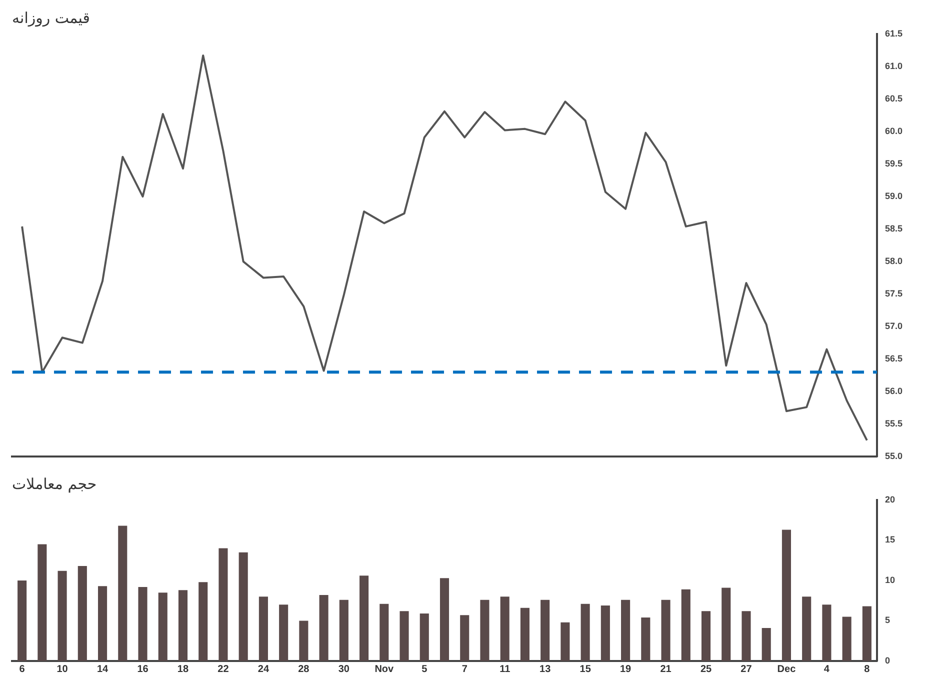 The height and width of the screenshot is (679, 927). I want to click on x-tick-label: Dec, so click(786, 669).